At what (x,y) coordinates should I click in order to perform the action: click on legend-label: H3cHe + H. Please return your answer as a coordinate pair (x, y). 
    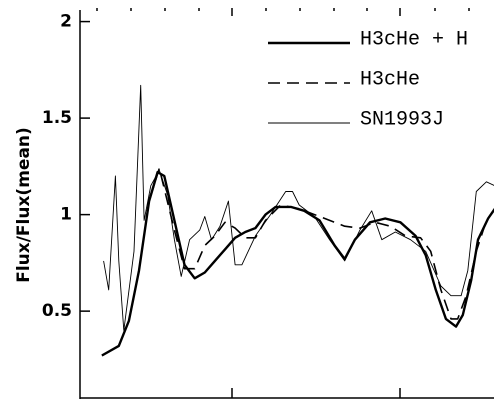
    Looking at the image, I should click on (414, 39).